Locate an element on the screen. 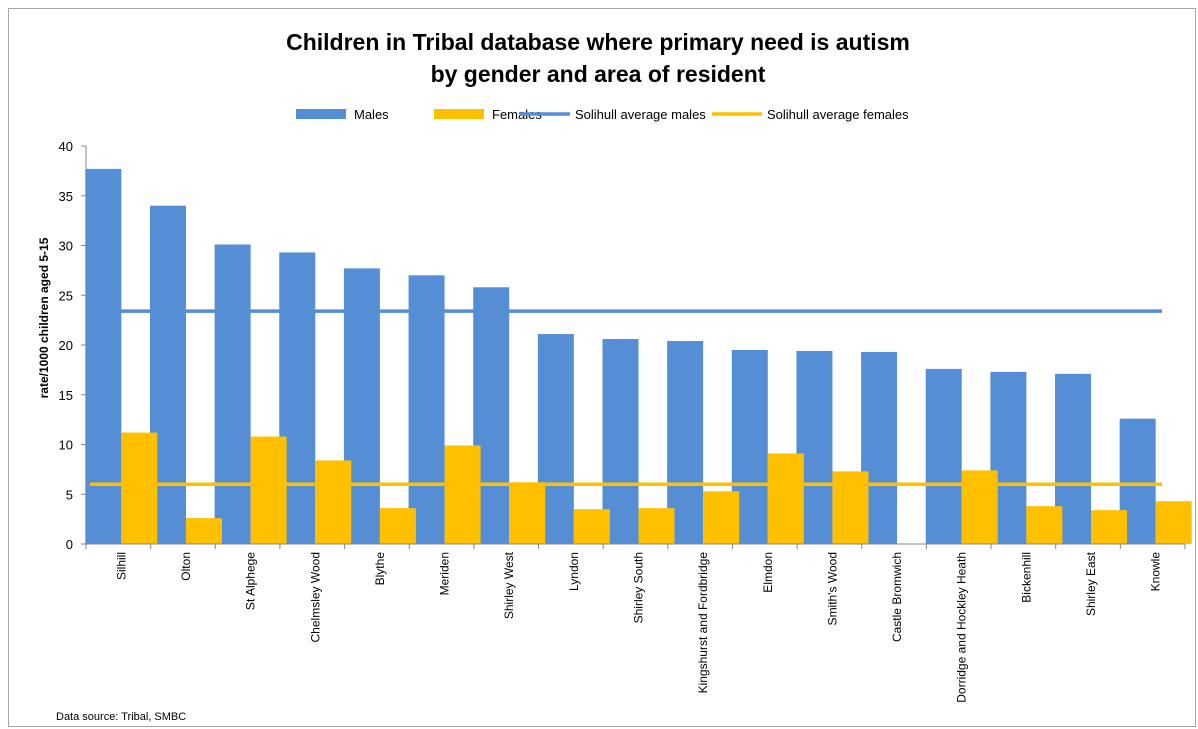  series-females is located at coordinates (656, 488).